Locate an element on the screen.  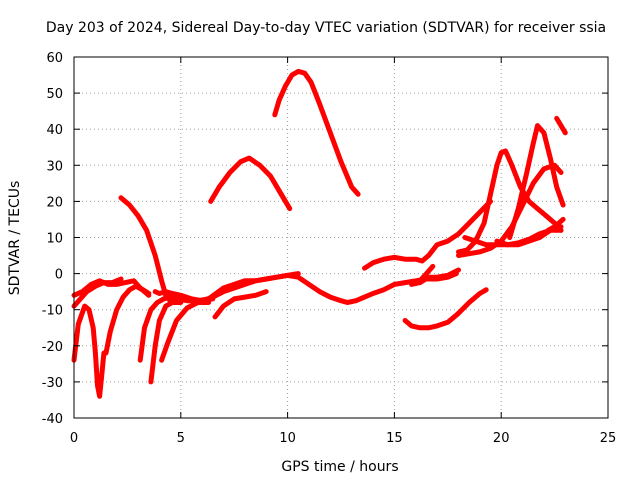
y-tick-label: -30 is located at coordinates (52, 383).